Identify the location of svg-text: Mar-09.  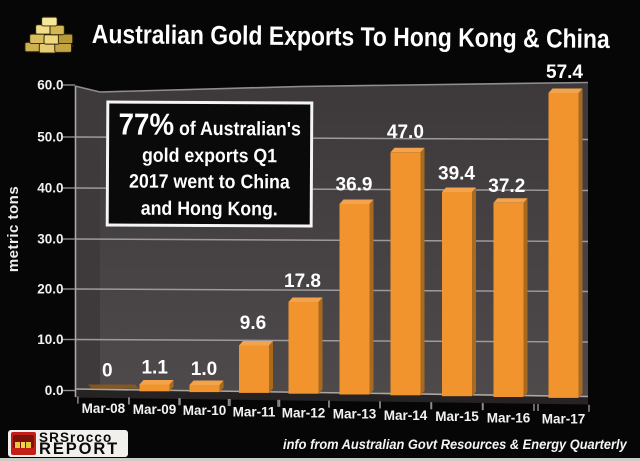
(155, 409).